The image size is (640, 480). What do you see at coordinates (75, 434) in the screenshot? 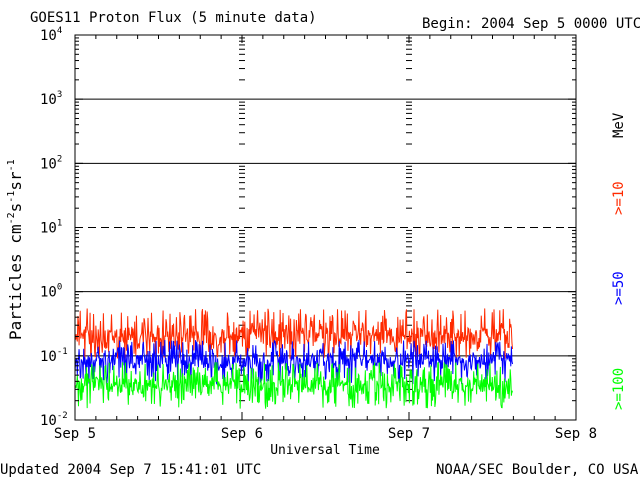
I see `x-tick-label: Sep 5` at bounding box center [75, 434].